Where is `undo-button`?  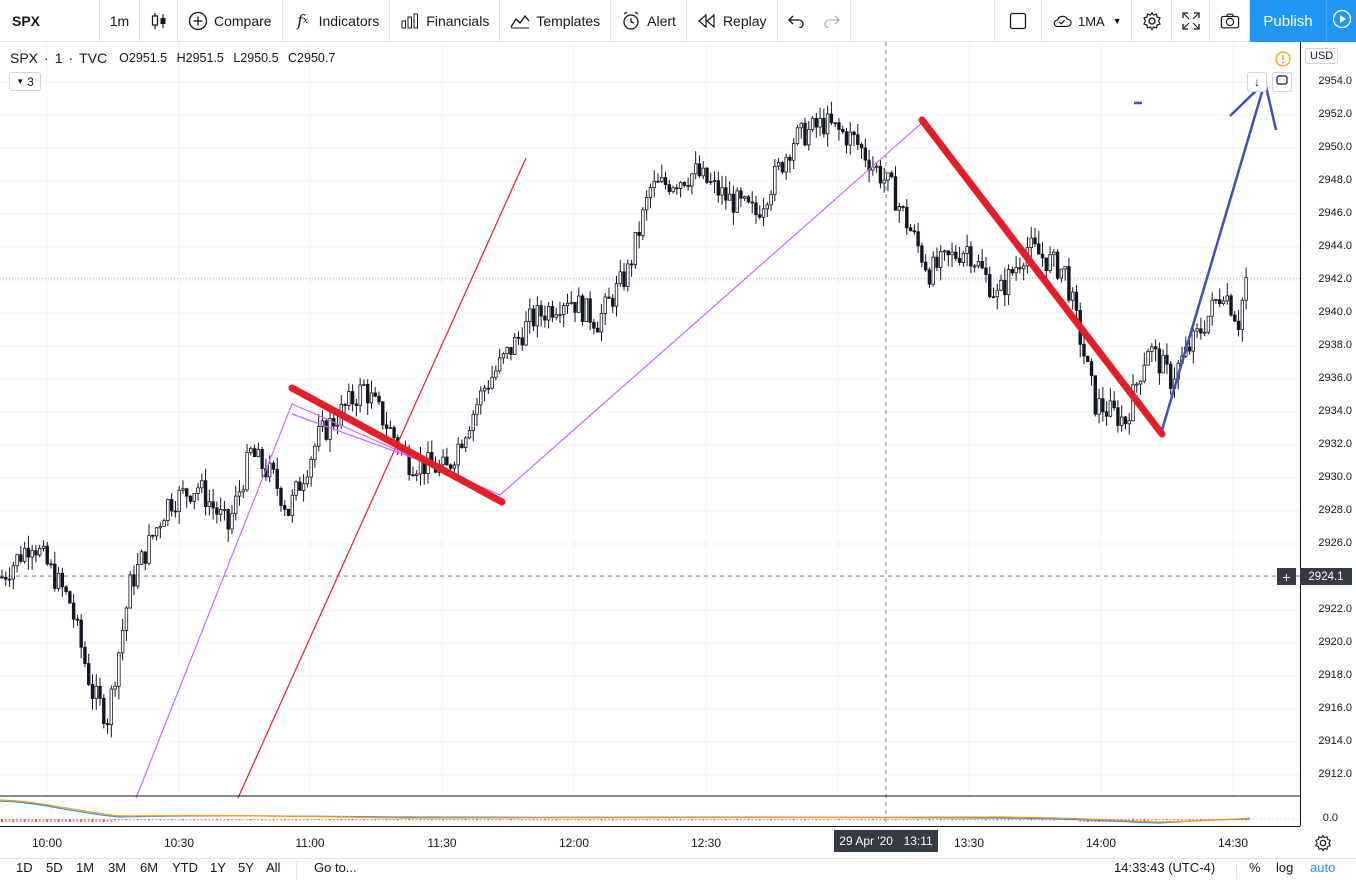
undo-button is located at coordinates (796, 21).